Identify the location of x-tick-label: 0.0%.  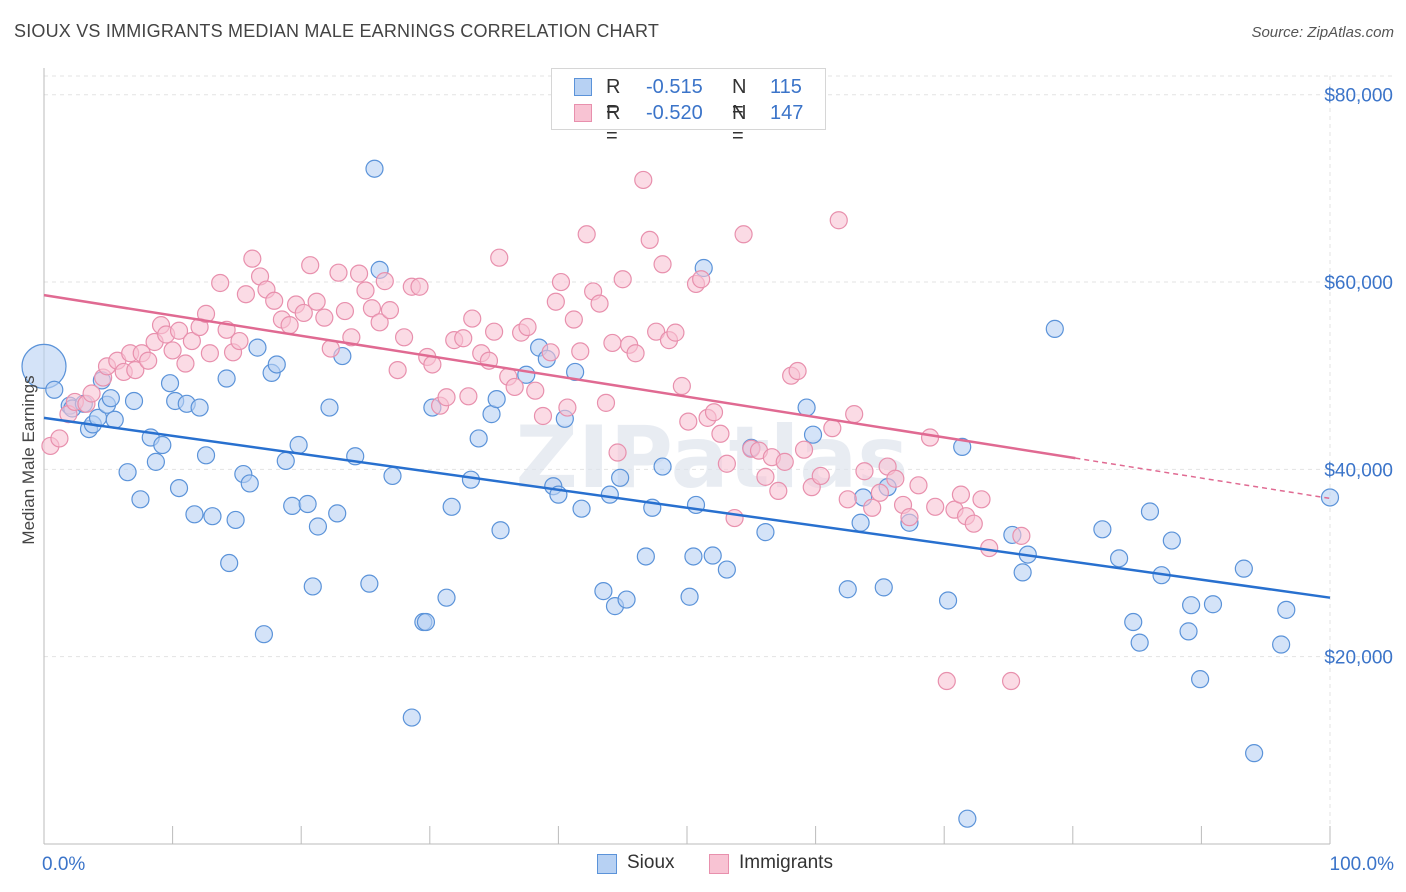
(63, 864).